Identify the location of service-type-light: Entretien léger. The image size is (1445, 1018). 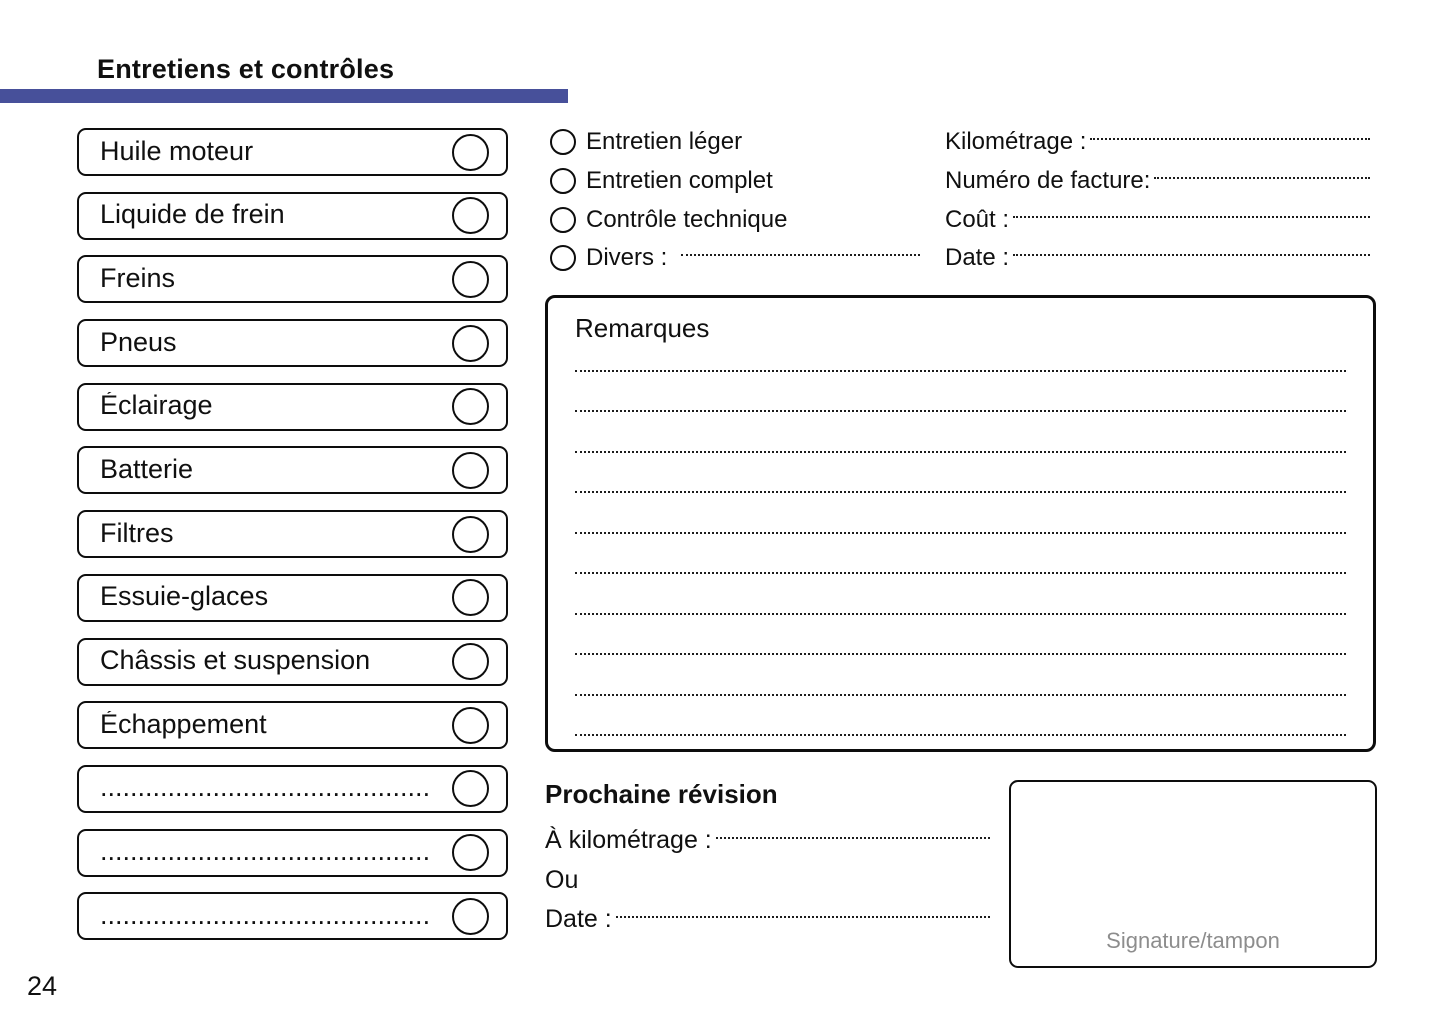
(736, 142).